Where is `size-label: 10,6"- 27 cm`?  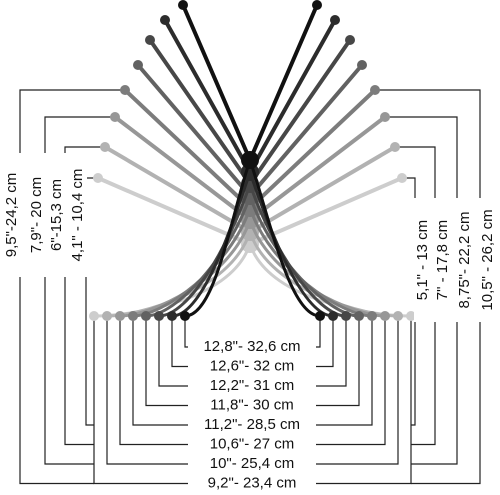
size-label: 10,6"- 27 cm is located at coordinates (252, 443).